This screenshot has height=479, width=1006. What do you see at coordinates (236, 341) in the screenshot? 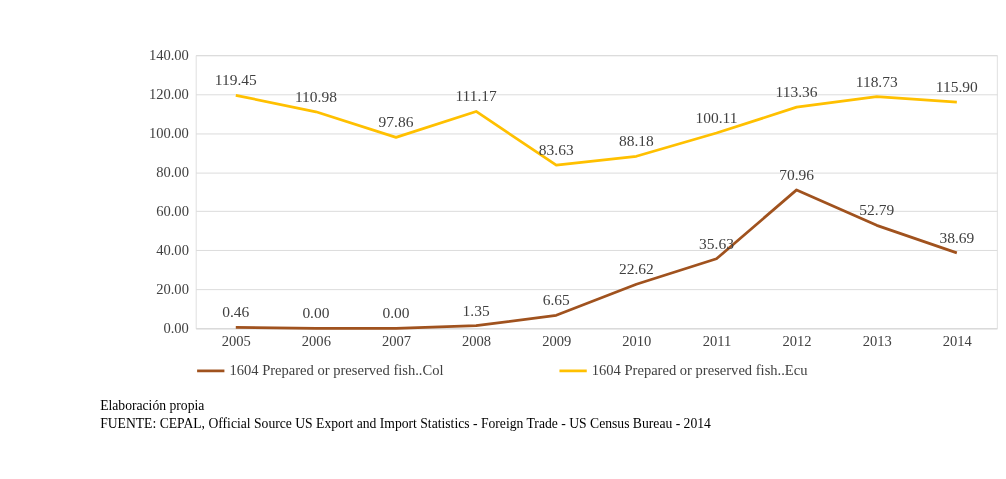
I see `x-tick-label: 2005` at bounding box center [236, 341].